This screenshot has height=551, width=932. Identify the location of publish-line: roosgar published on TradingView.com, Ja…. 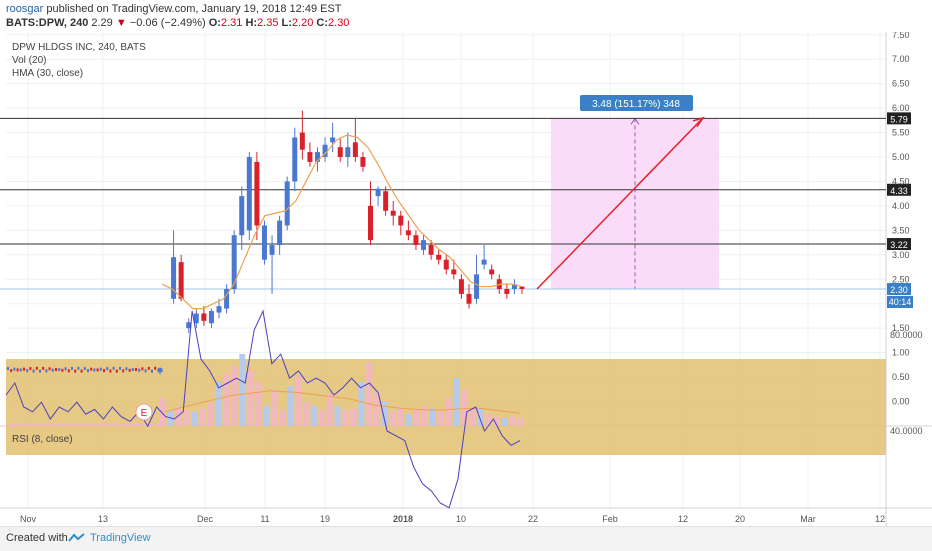
(174, 9).